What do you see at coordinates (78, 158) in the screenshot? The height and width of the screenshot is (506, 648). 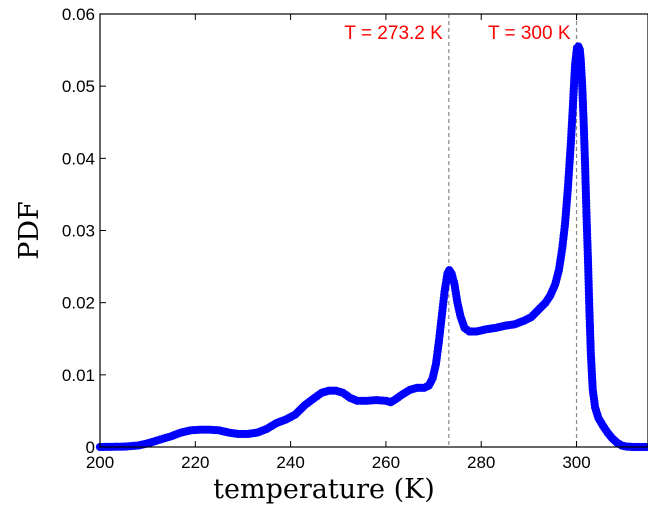 I see `y-tick-label: 0.04` at bounding box center [78, 158].